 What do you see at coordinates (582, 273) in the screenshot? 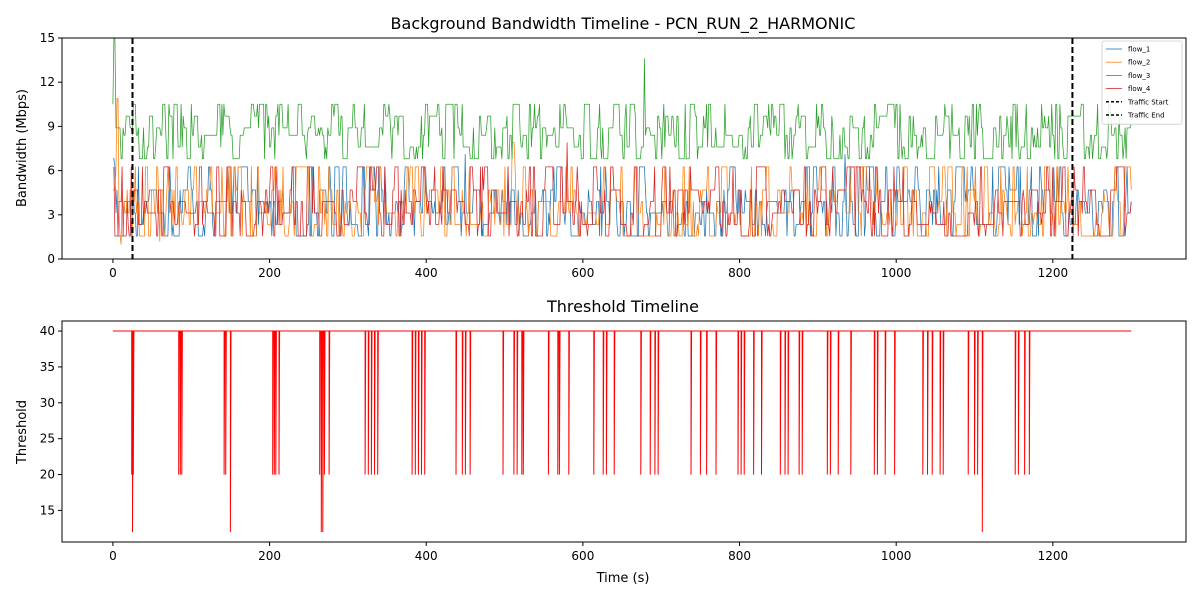
I see `bandwidth-x-tick-label: 600` at bounding box center [582, 273].